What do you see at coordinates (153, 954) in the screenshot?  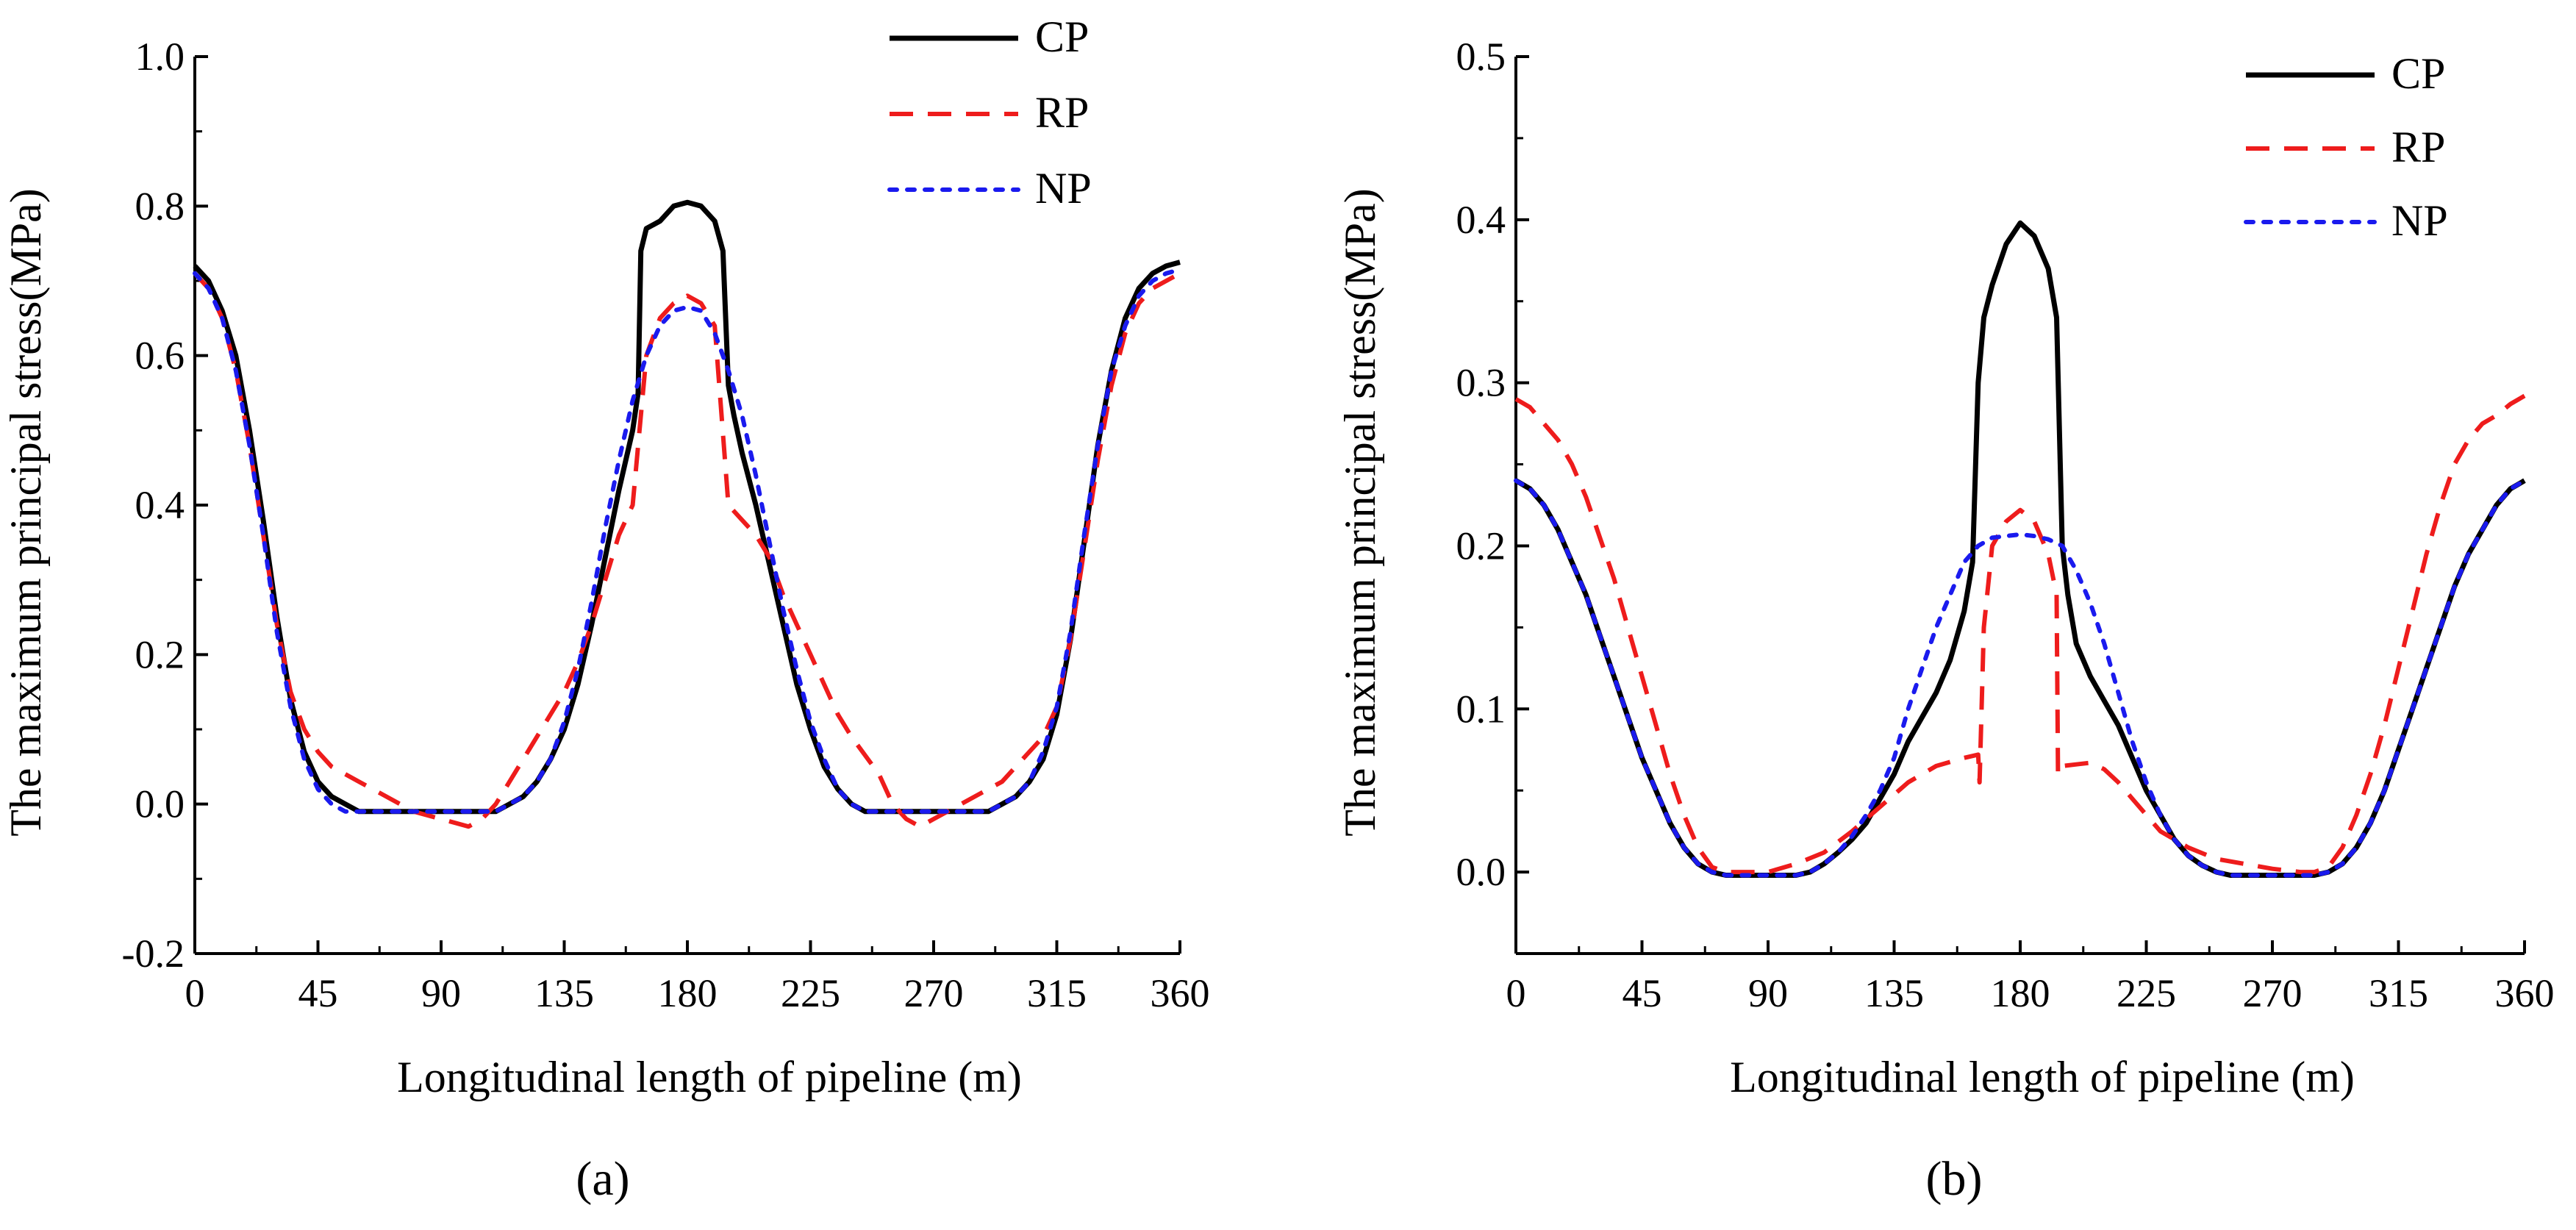 I see `y-tick-label: -0.2` at bounding box center [153, 954].